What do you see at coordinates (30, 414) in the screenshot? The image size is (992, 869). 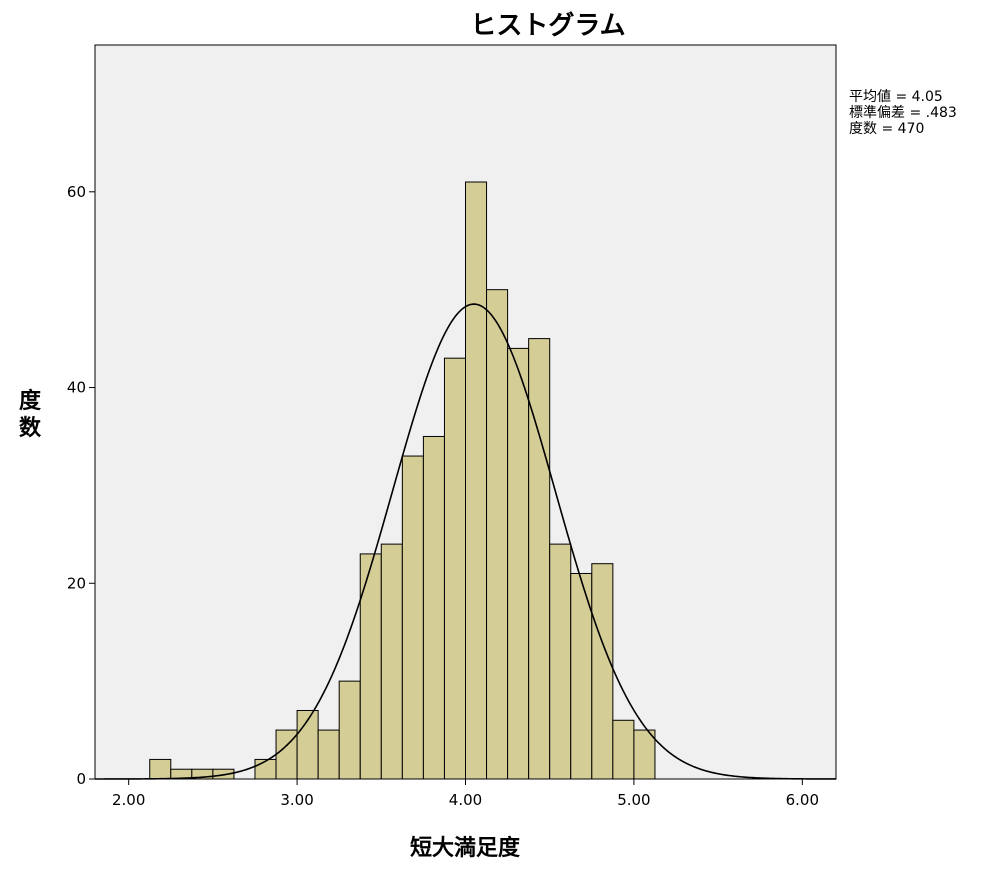 I see `y-axis-title: 度数` at bounding box center [30, 414].